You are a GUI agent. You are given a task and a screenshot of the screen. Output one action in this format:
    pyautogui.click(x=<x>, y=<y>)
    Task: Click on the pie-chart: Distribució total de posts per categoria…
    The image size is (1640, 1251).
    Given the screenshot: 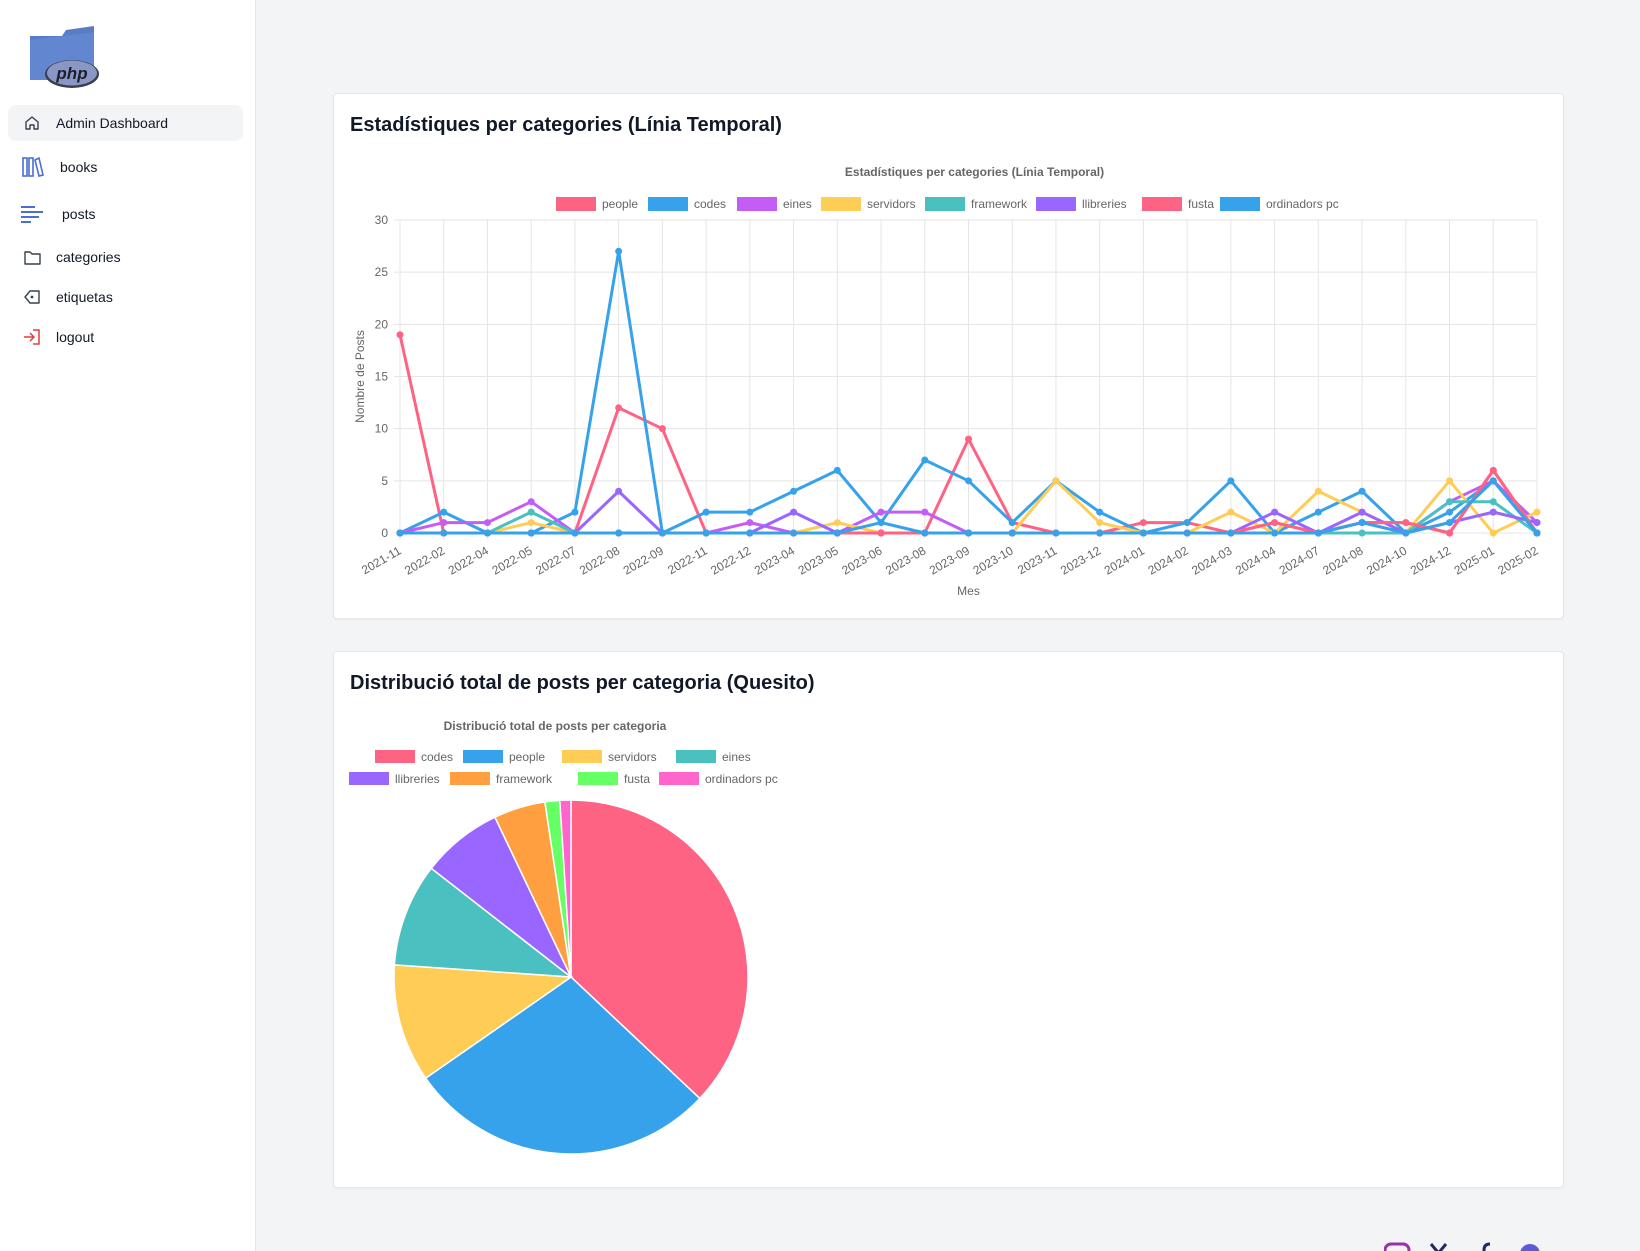 What is the action you would take?
    pyautogui.click(x=563, y=937)
    